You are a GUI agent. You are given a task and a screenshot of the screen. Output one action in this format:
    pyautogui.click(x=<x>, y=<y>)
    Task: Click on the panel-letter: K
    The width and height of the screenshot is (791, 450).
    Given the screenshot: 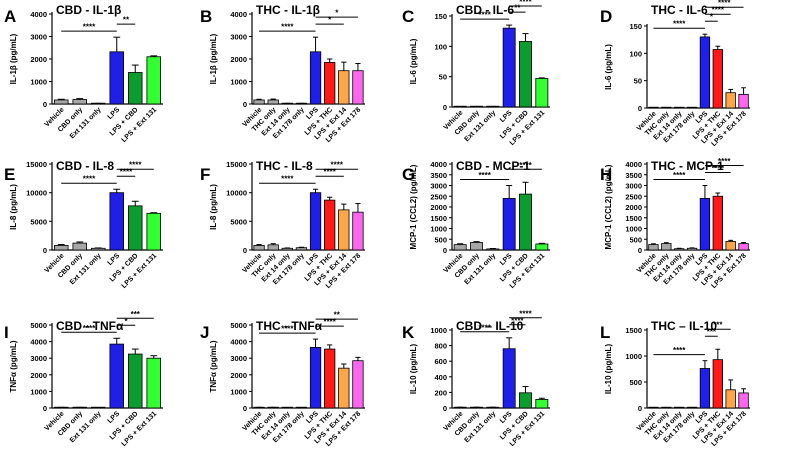 What is the action you would take?
    pyautogui.click(x=408, y=332)
    